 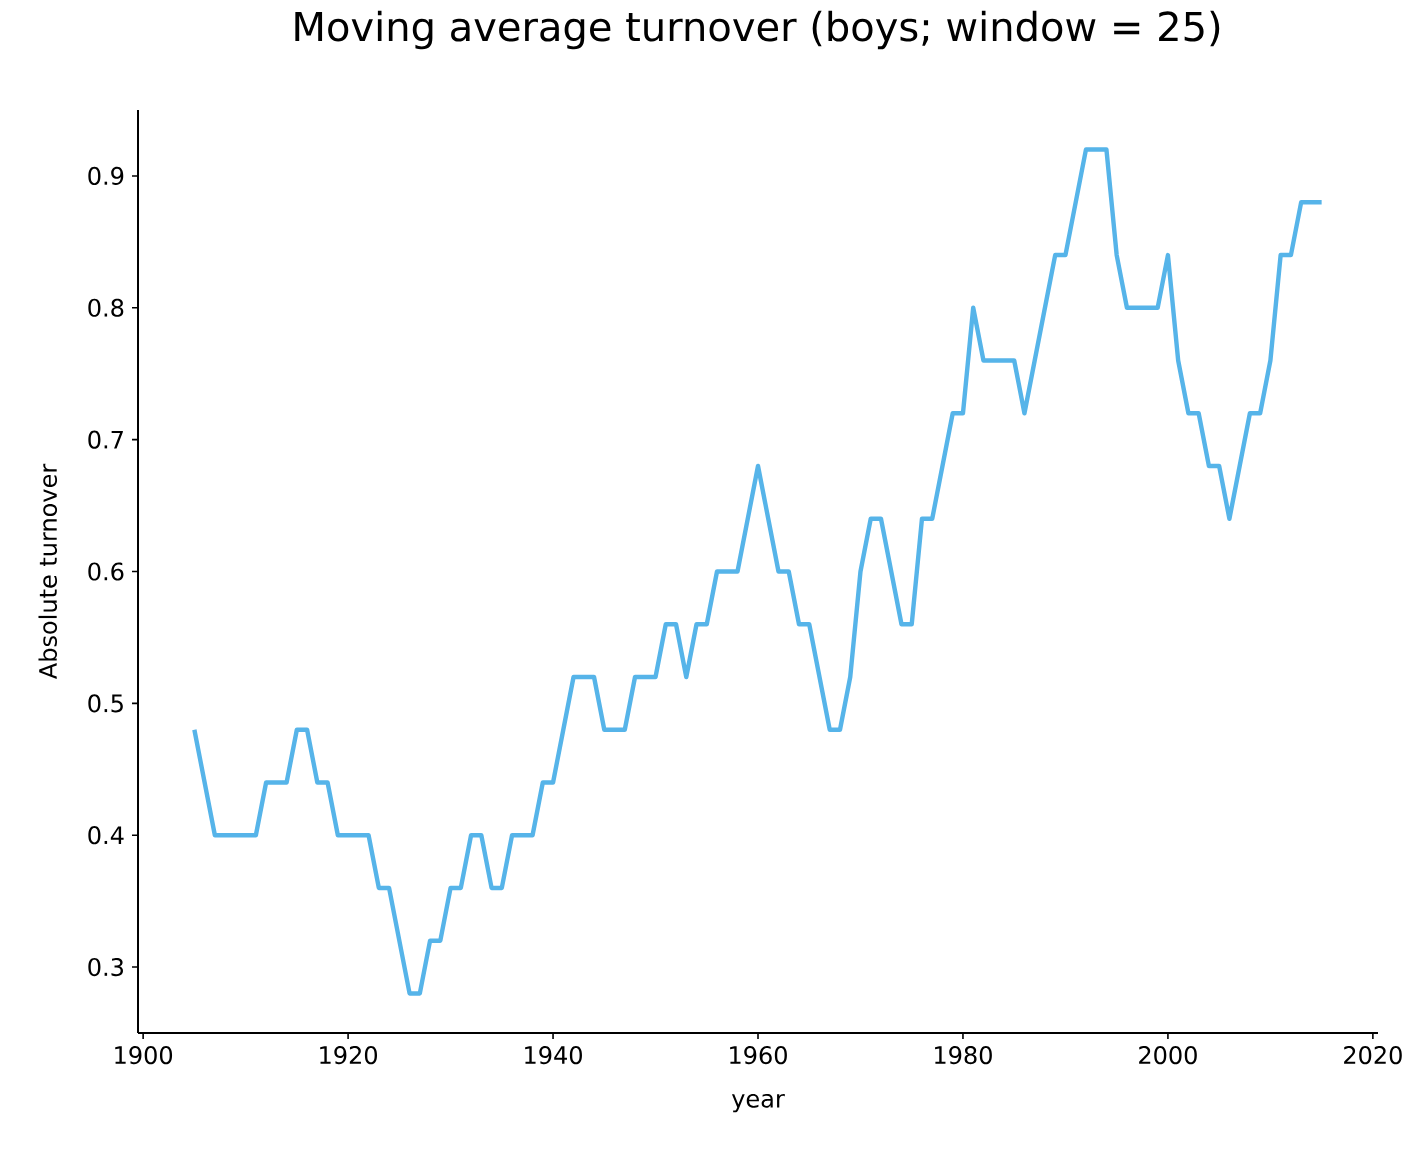 I want to click on x-tick-label: 1900, so click(x=144, y=1055).